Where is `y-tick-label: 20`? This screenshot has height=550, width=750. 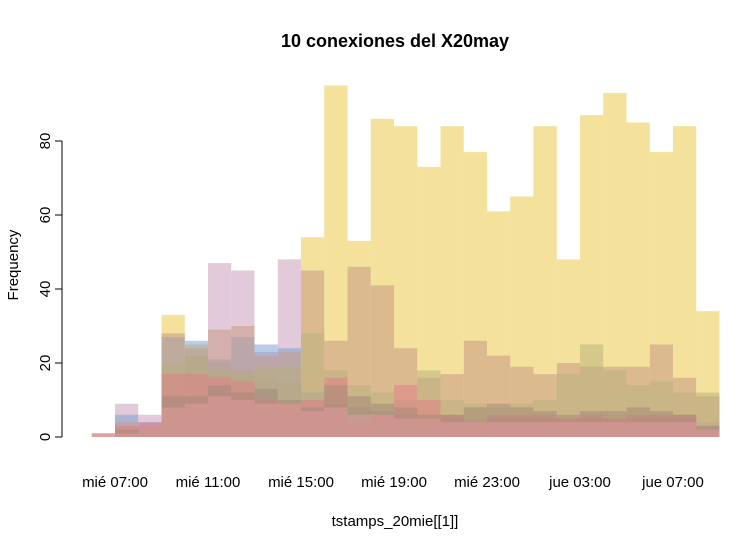
y-tick-label: 20 is located at coordinates (45, 363).